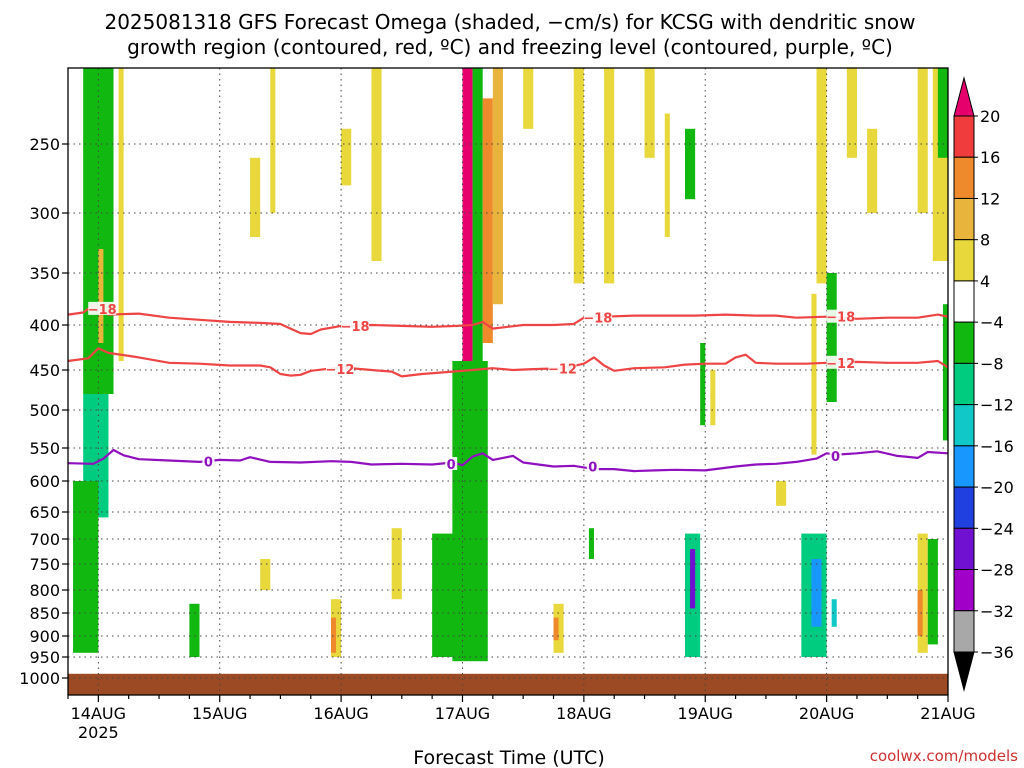 The height and width of the screenshot is (768, 1024). Describe the element at coordinates (983, 384) in the screenshot. I see `colorbar: 20 16 12 8 4 −4 −8 −12 −16 −20 −24 −28 −32 −36` at that location.